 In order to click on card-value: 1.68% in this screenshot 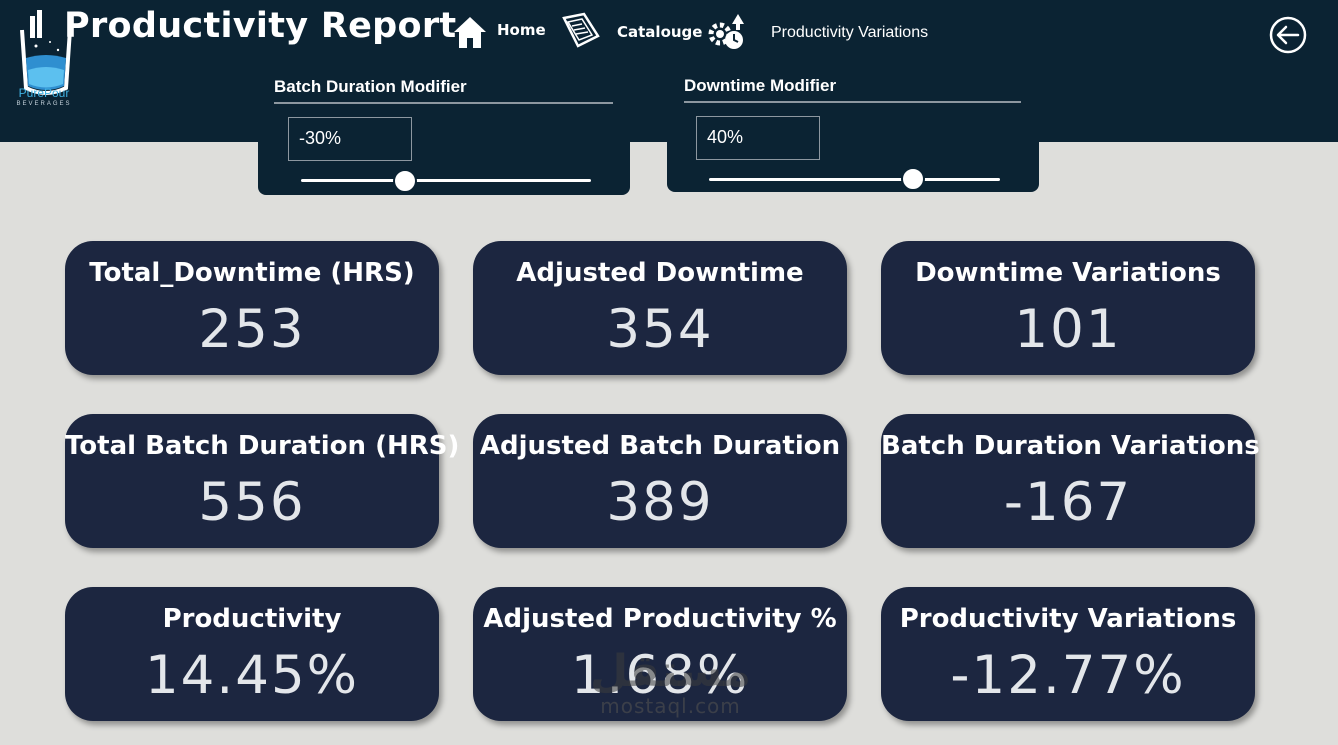, I will do `click(660, 675)`.